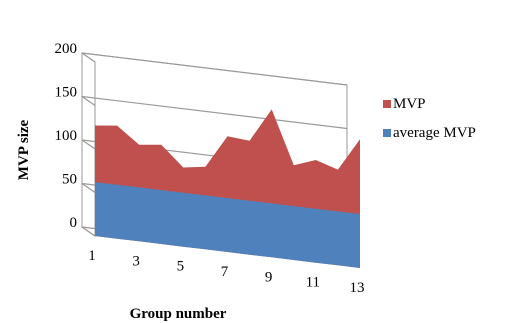 The image size is (512, 323). I want to click on x-tick-label: 3, so click(136, 261).